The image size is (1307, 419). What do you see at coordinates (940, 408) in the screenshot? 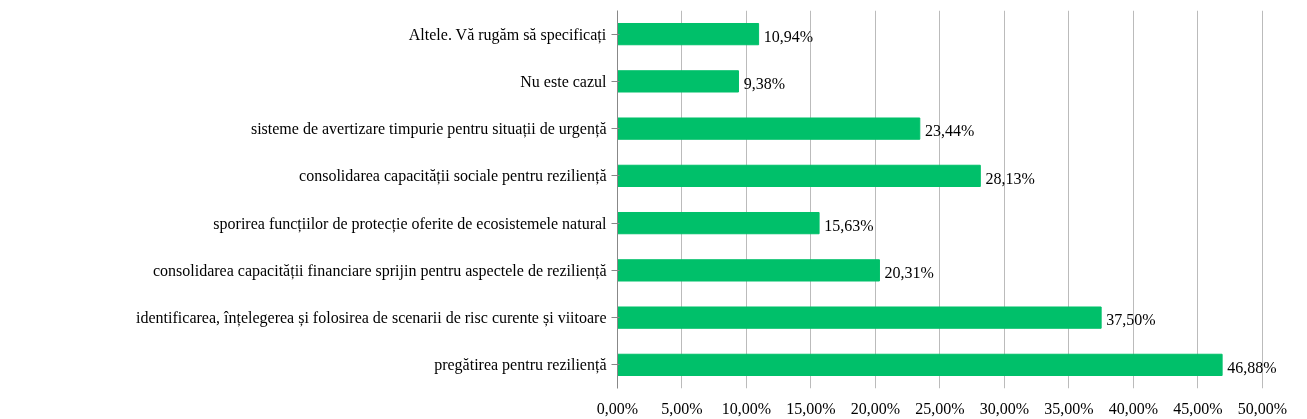
I see `x-tick-label: 25,00%` at bounding box center [940, 408].